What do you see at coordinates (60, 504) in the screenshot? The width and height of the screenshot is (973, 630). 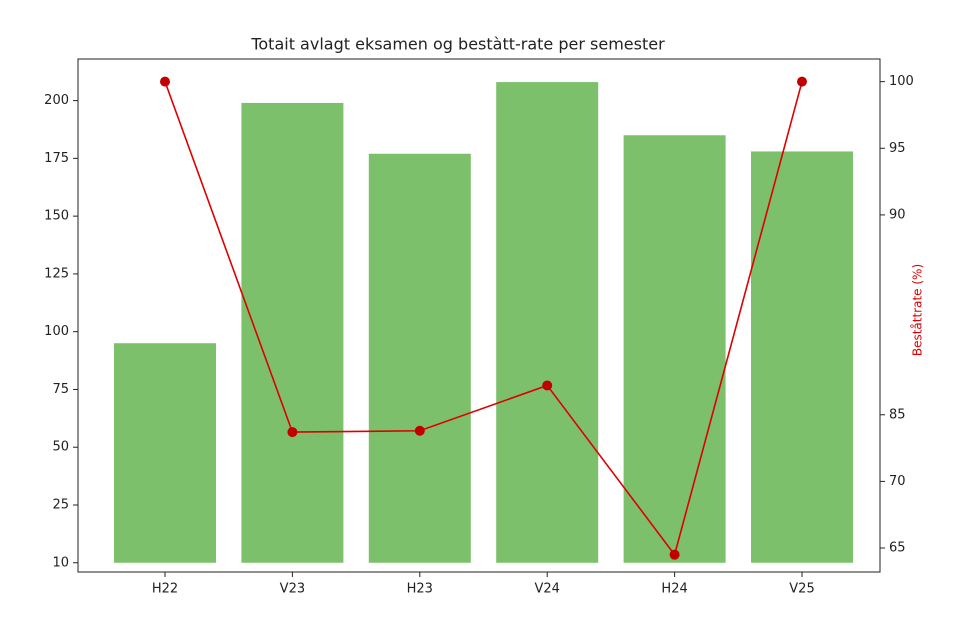 I see `y-tick-label: 25` at bounding box center [60, 504].